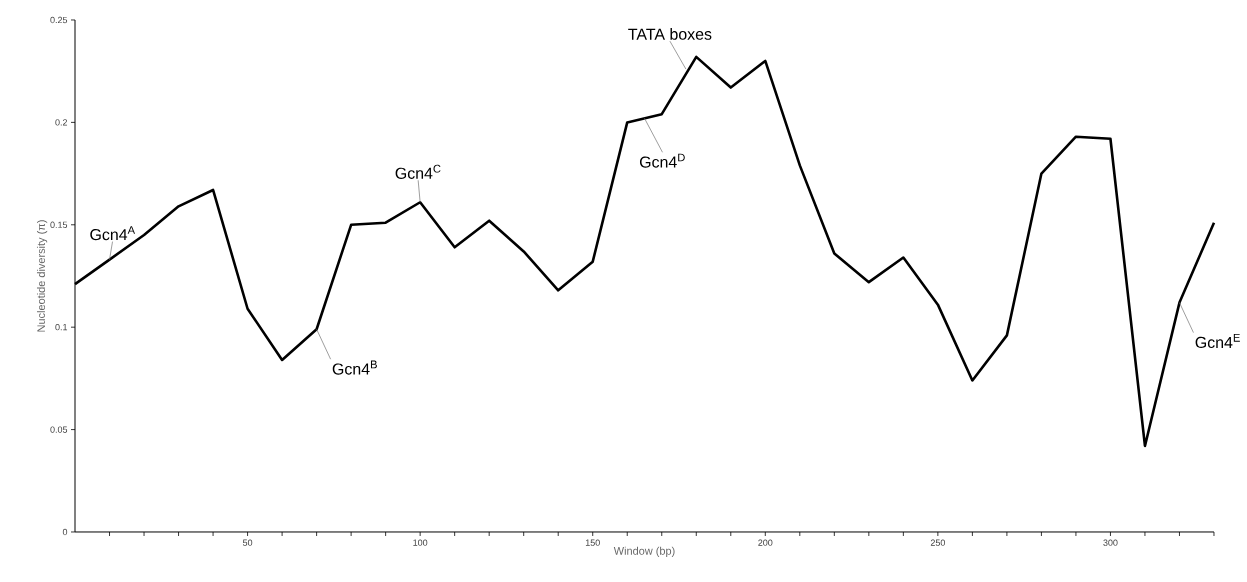 This screenshot has width=1247, height=582. What do you see at coordinates (420, 542) in the screenshot?
I see `x-tick-label: 100` at bounding box center [420, 542].